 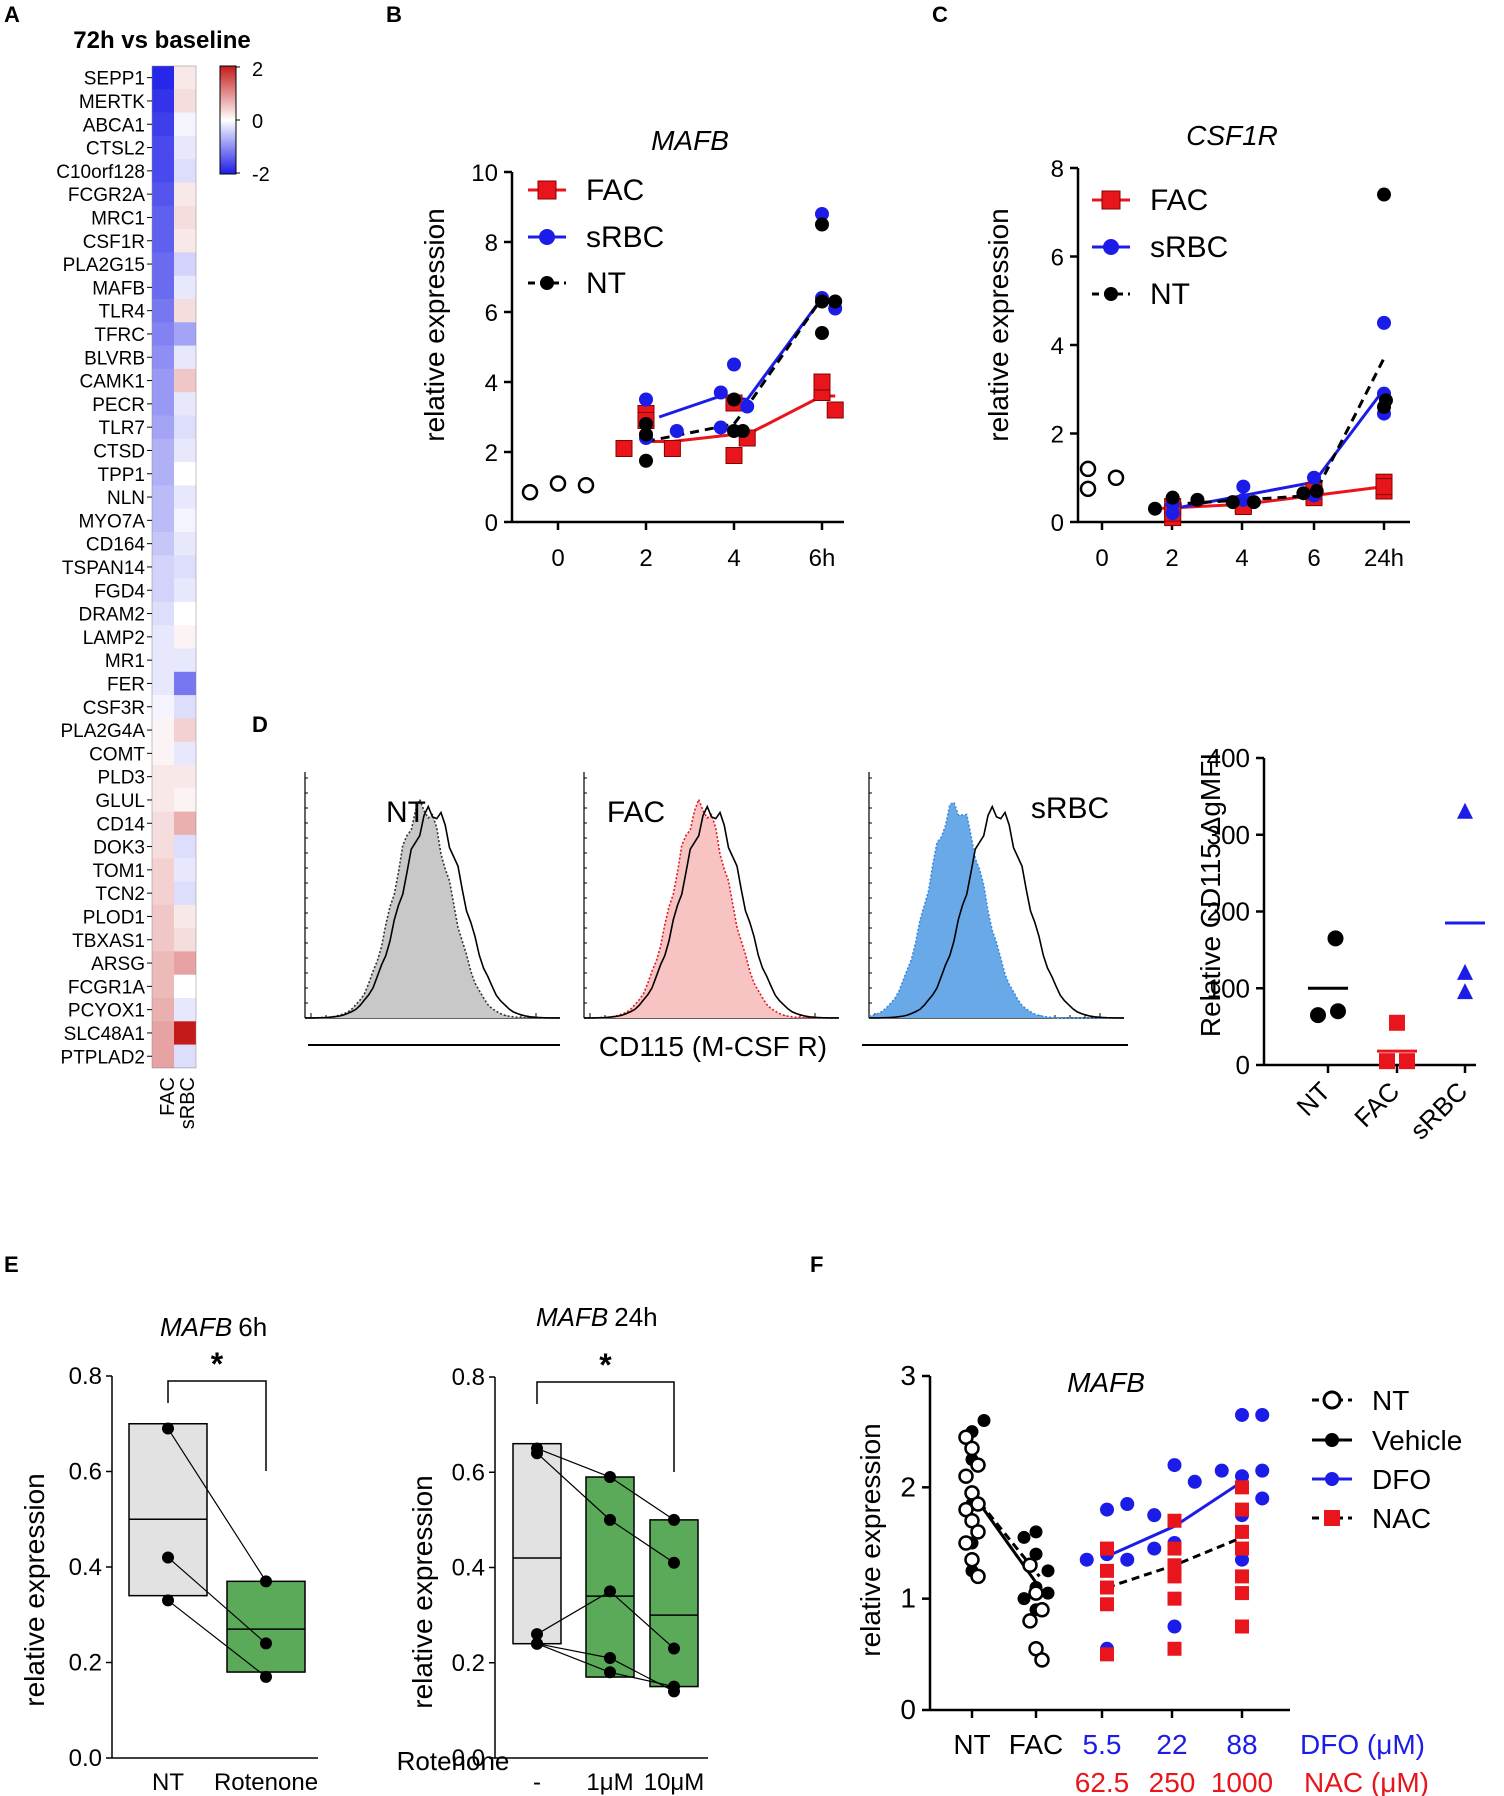 I want to click on x-tick-label: 6, so click(x=1313, y=558).